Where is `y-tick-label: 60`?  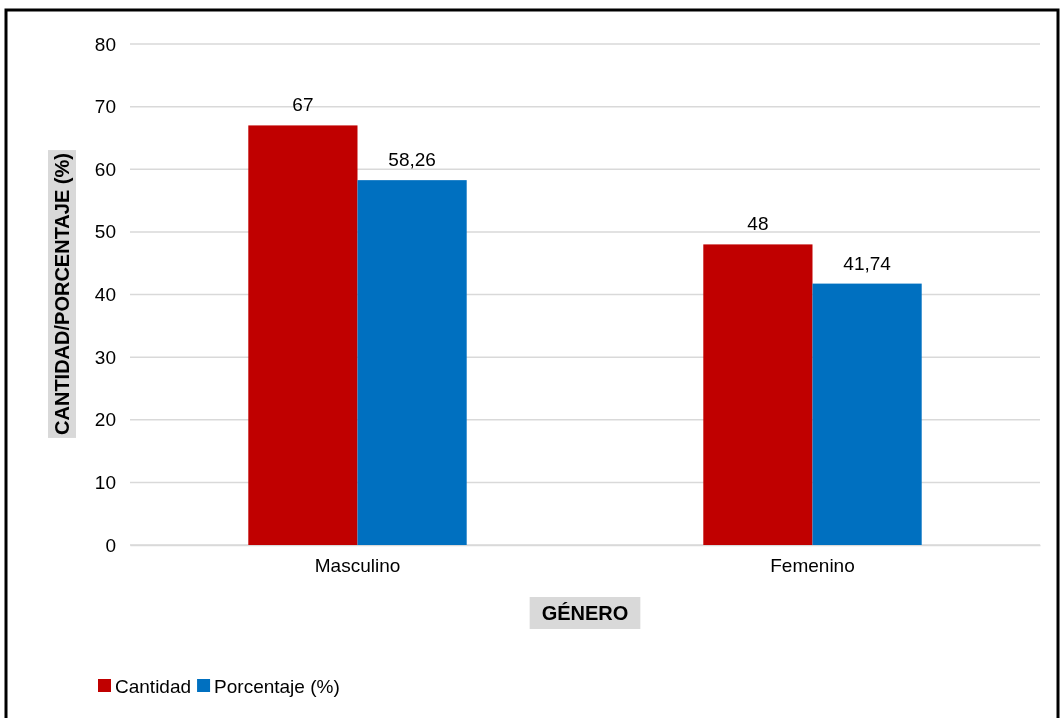
y-tick-label: 60 is located at coordinates (105, 169).